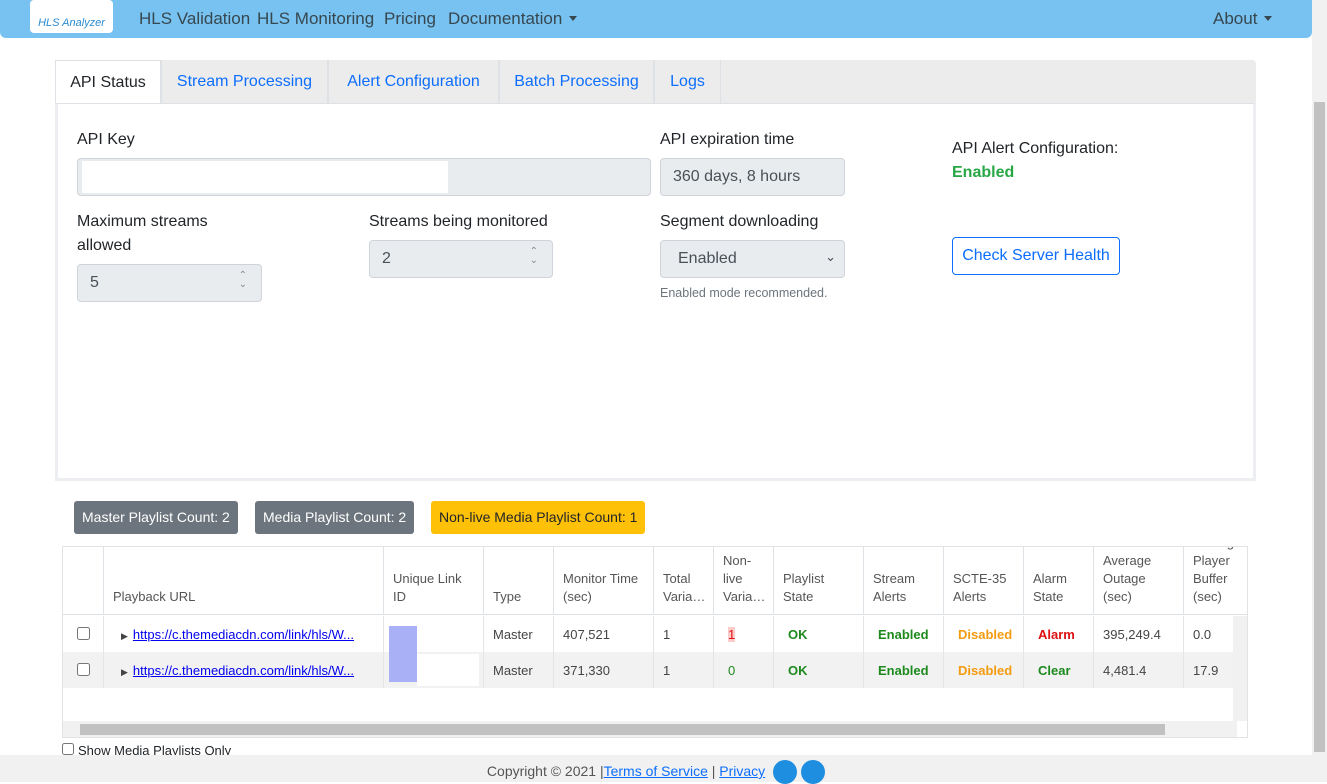  Describe the element at coordinates (1035, 148) in the screenshot. I see `label: API Alert Configuration:` at that location.